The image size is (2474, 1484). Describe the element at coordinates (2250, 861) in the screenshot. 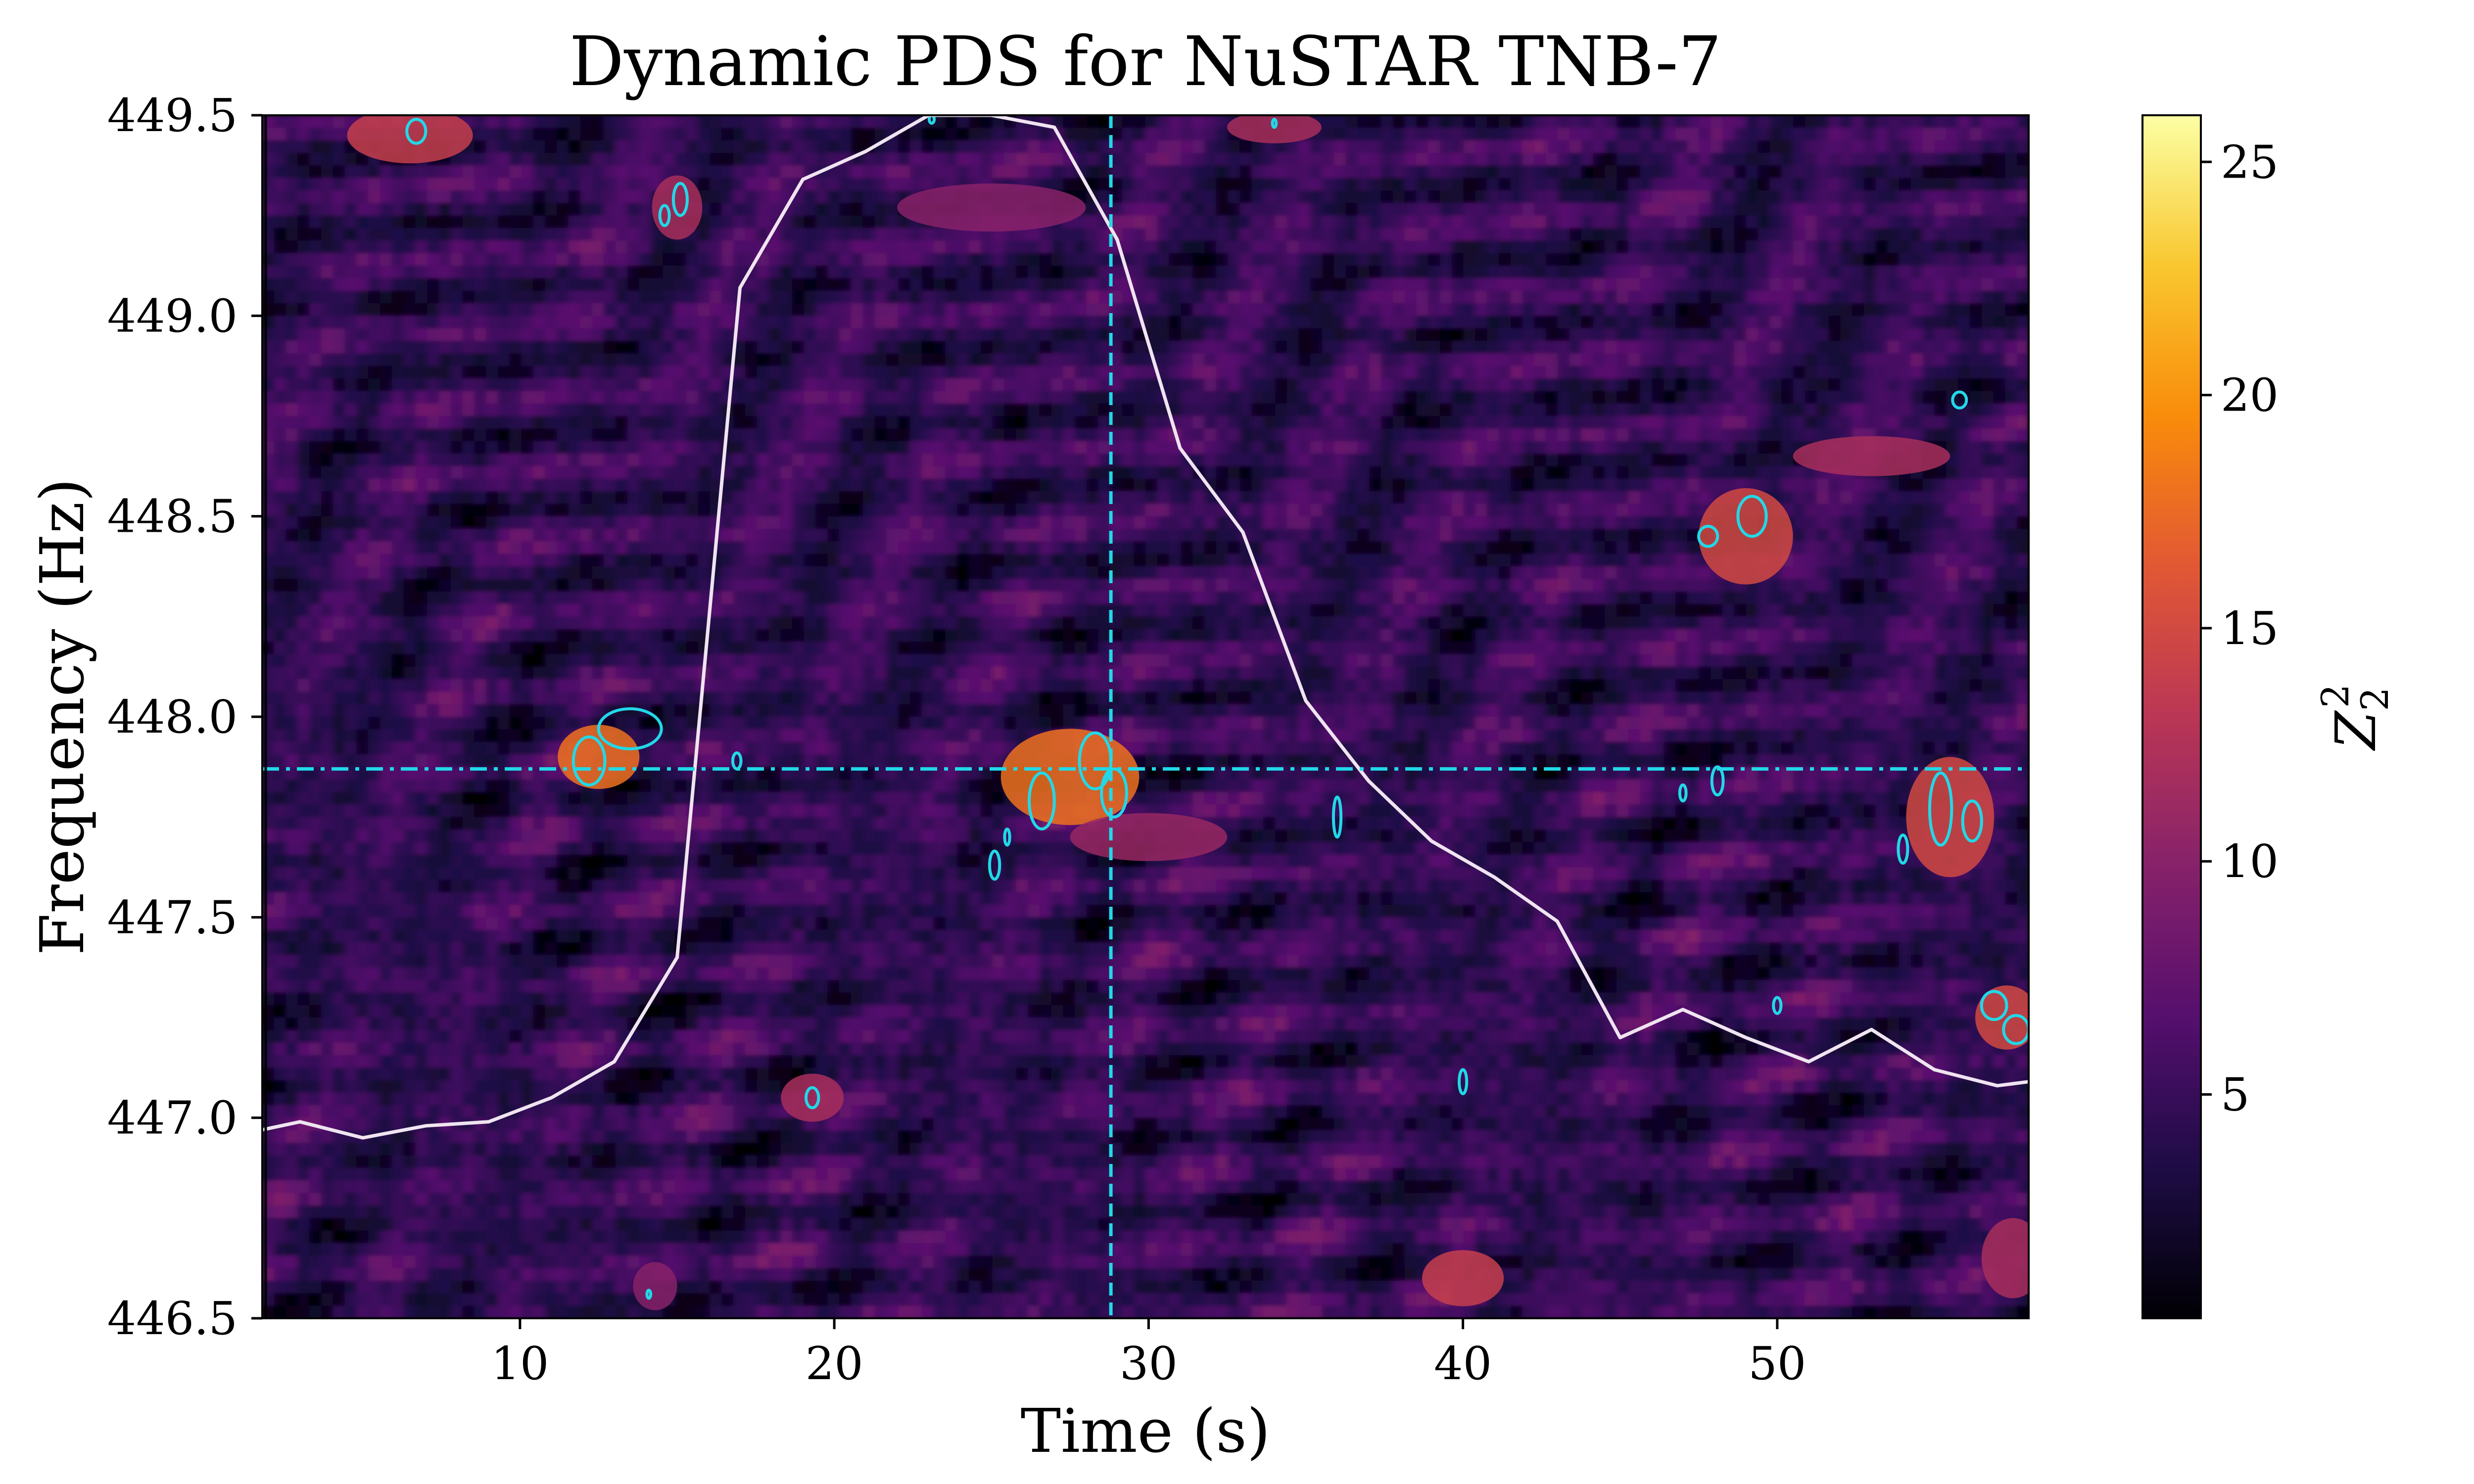

I see `colorbar-tick-label: 10` at that location.